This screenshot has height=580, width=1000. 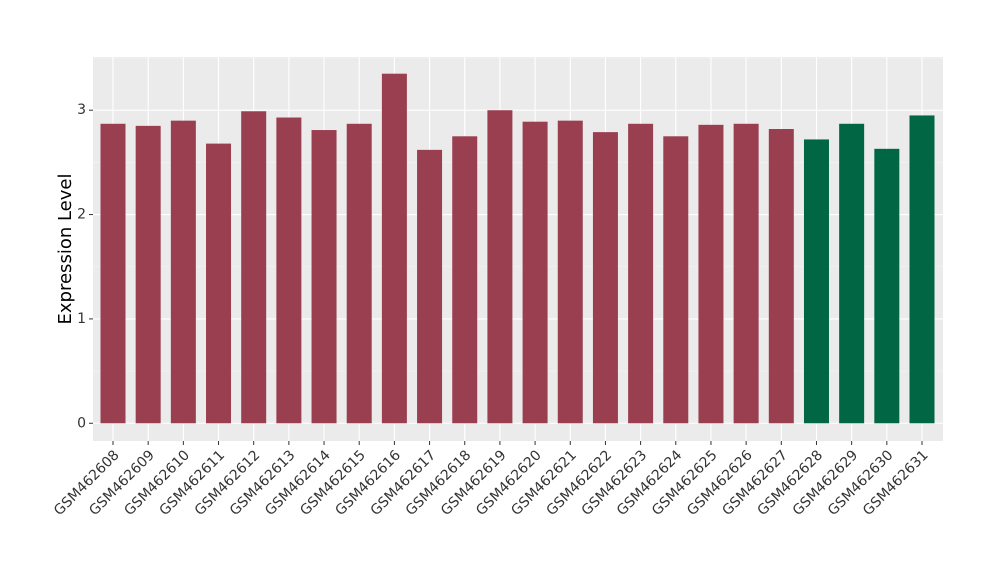 What do you see at coordinates (81, 215) in the screenshot?
I see `y-tick-label: 2` at bounding box center [81, 215].